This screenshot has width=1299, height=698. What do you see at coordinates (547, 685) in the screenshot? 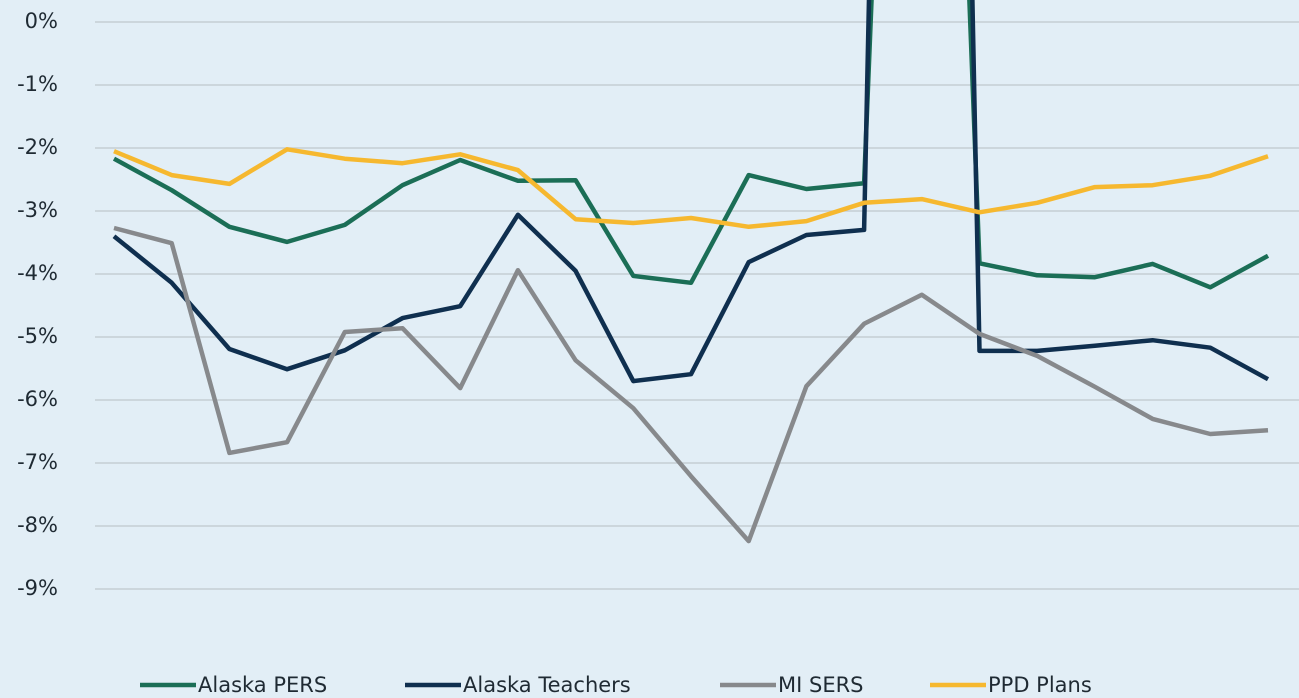
I see `legend-label: Alaska Teachers` at bounding box center [547, 685].